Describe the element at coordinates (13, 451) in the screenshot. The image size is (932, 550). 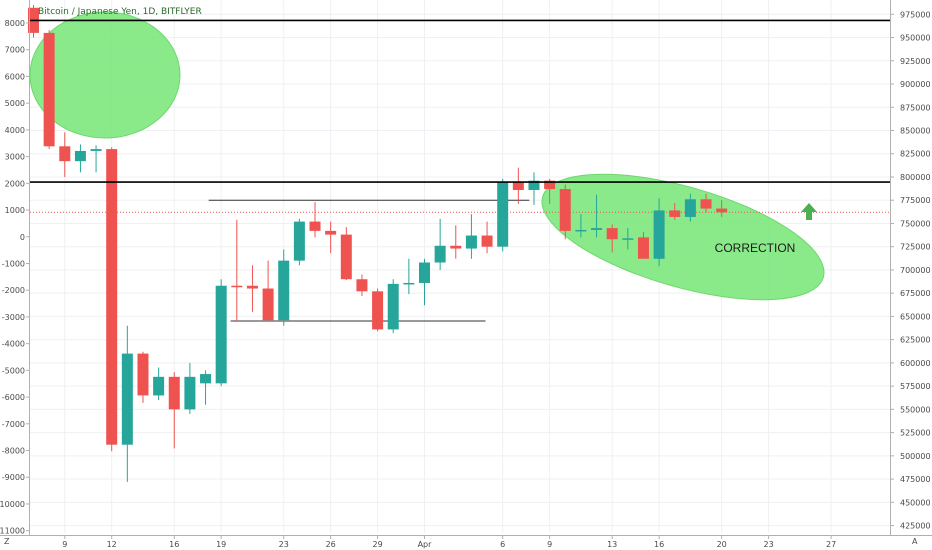
I see `left-tick-label: -8000` at that location.